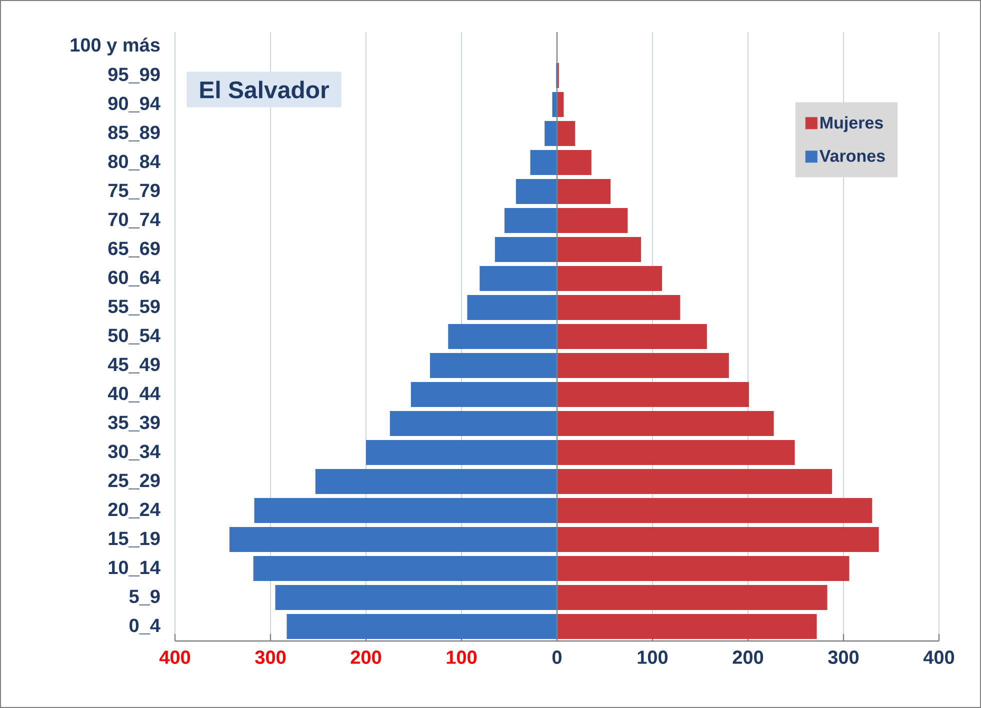 The height and width of the screenshot is (708, 981). Describe the element at coordinates (134, 250) in the screenshot. I see `y-tick-label: 65_69` at that location.